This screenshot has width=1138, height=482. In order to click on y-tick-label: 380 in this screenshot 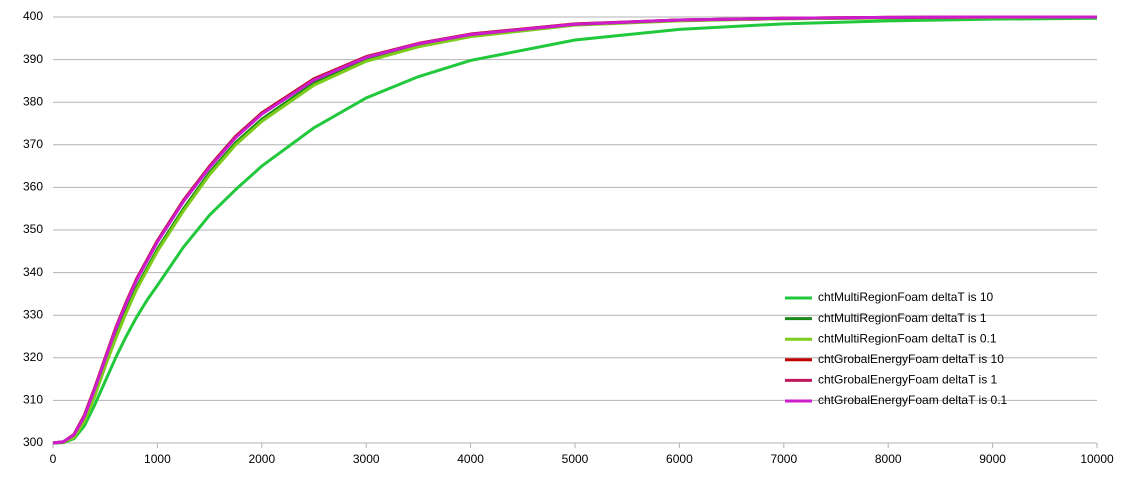, I will do `click(33, 101)`.